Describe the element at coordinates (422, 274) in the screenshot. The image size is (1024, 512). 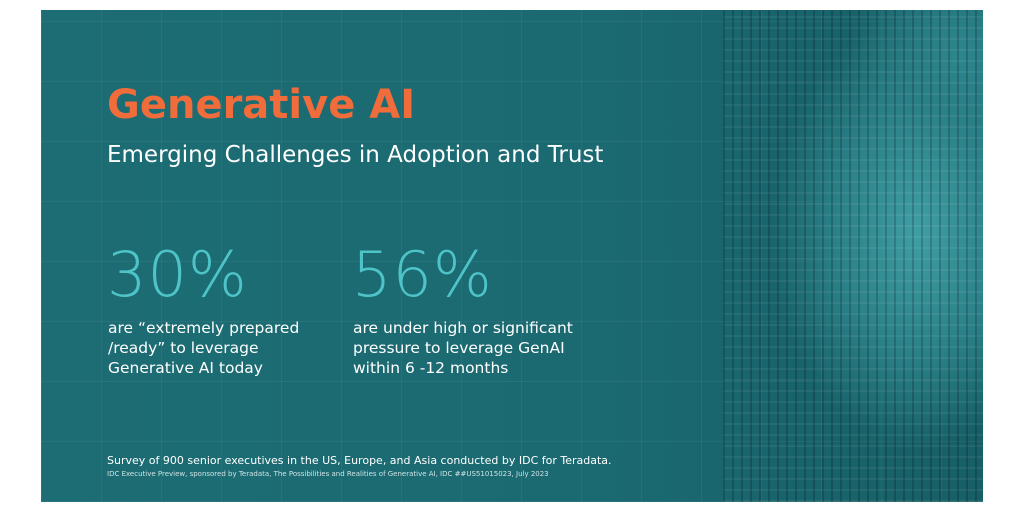
I see `stat-value: 56%` at that location.